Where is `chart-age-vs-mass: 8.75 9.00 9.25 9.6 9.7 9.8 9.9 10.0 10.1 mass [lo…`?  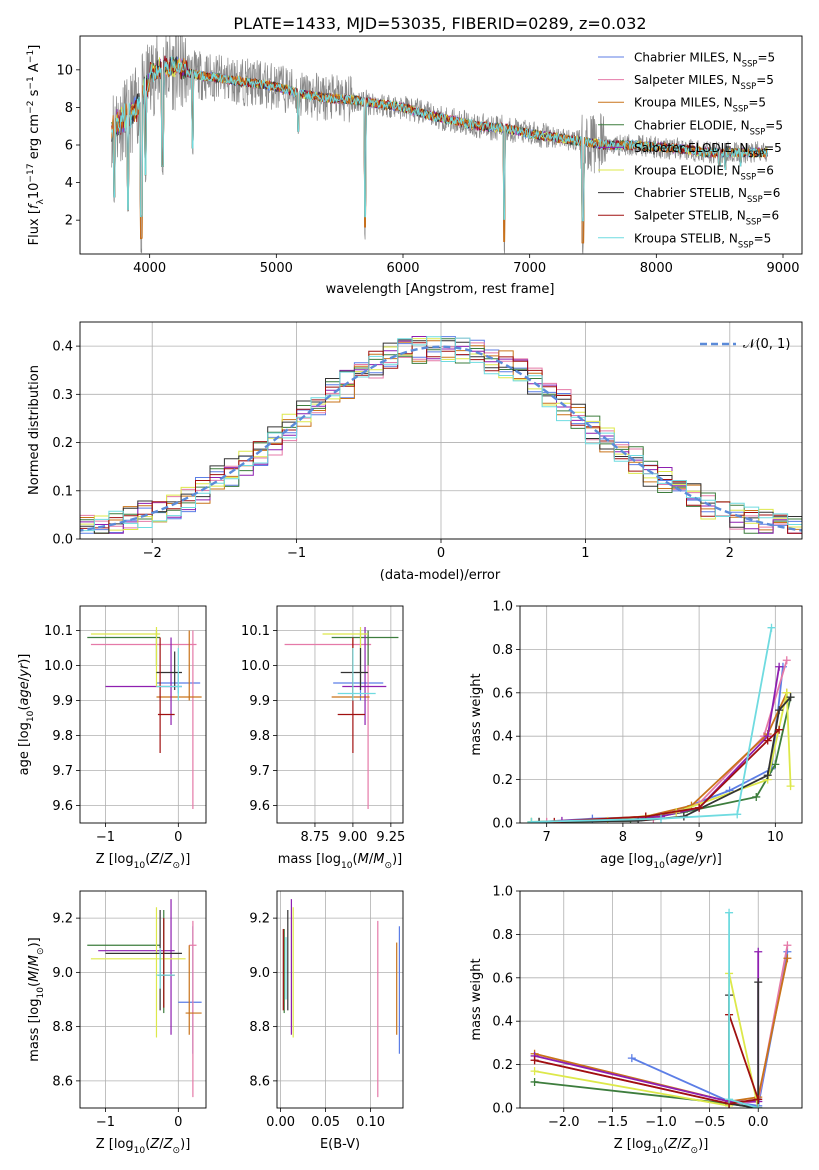
chart-age-vs-mass: 8.75 9.00 9.25 9.6 9.7 9.8 9.9 10.0 10.1 mass [lo… is located at coordinates (323, 738).